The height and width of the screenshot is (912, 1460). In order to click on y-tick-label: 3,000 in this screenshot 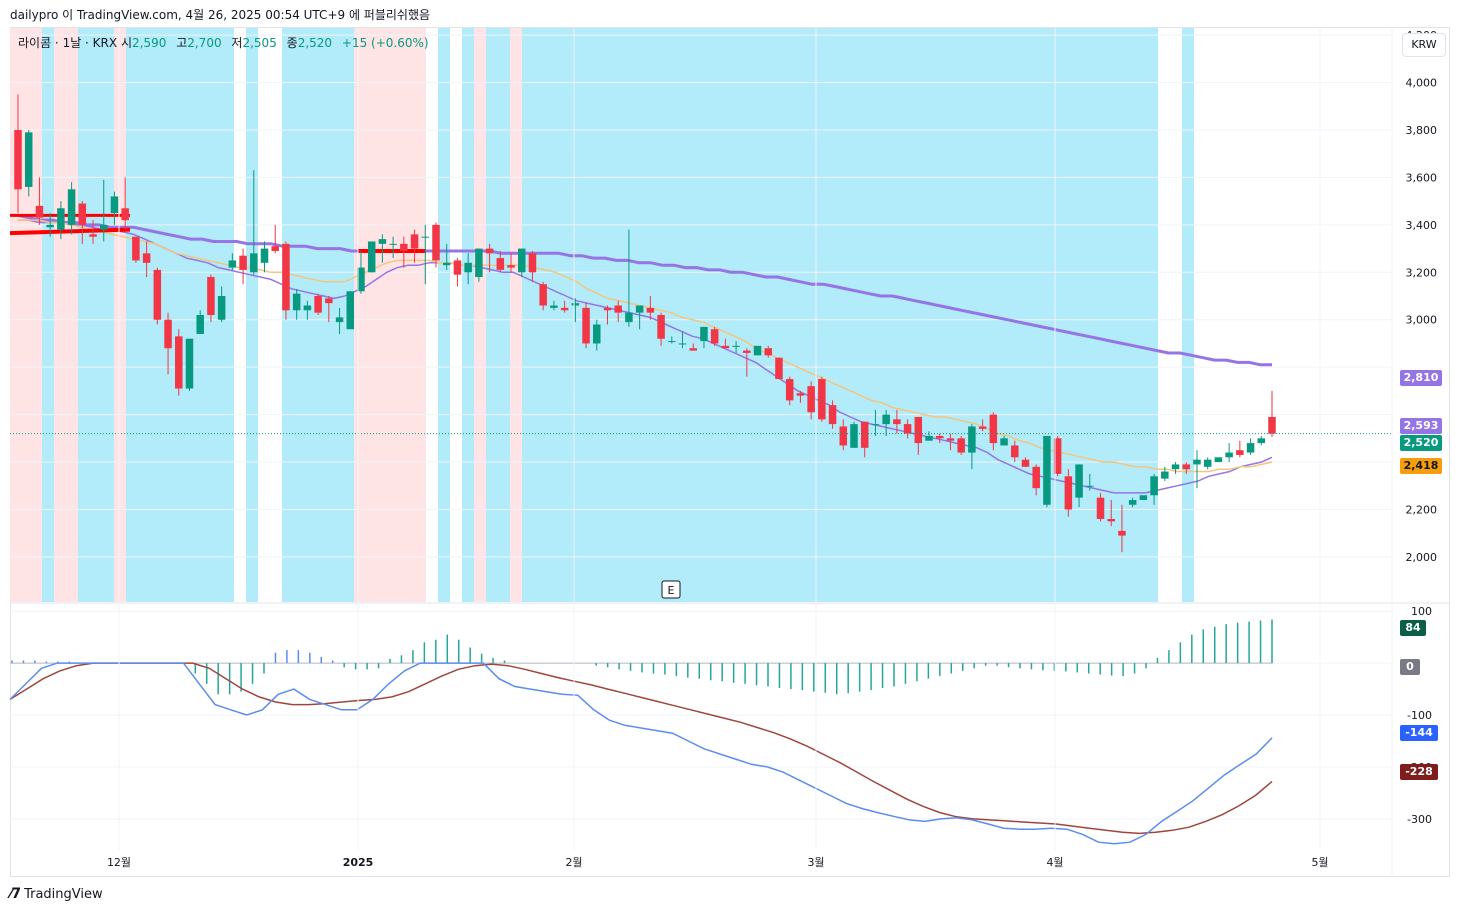, I will do `click(1422, 320)`.